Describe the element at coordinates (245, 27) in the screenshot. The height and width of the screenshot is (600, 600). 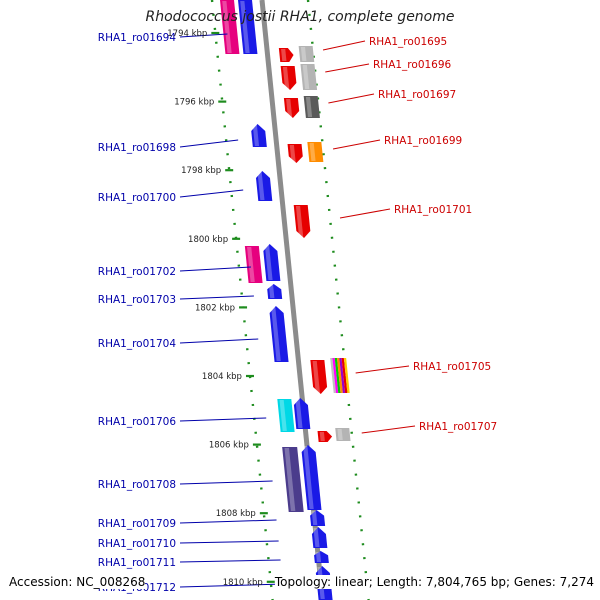
I see `gene-feature-f2-shine` at that location.